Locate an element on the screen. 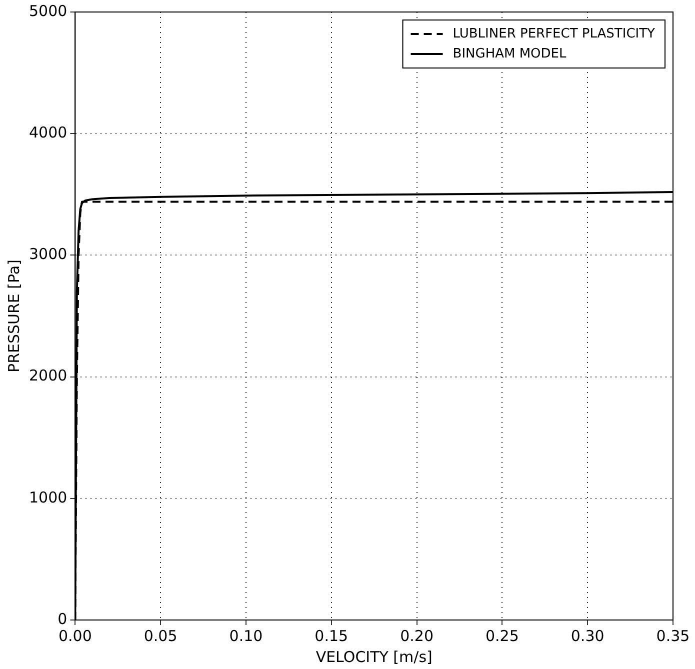 The image size is (695, 669). y-tick-label: 2000 is located at coordinates (48, 375).